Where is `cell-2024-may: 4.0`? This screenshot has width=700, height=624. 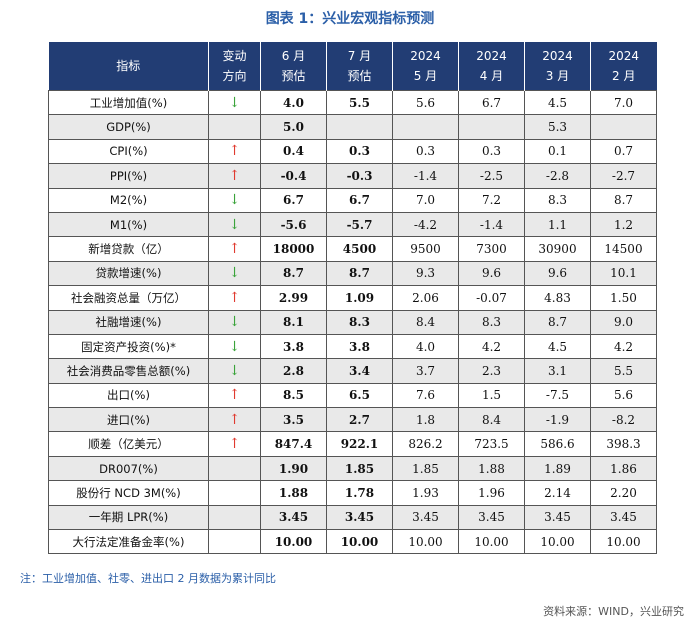
cell-2024-may: 4.0 is located at coordinates (425, 346).